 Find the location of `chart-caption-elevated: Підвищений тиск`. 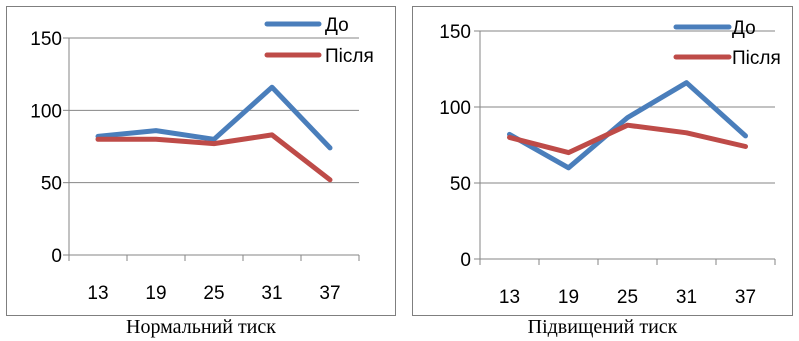

chart-caption-elevated: Підвищений тиск is located at coordinates (602, 327).